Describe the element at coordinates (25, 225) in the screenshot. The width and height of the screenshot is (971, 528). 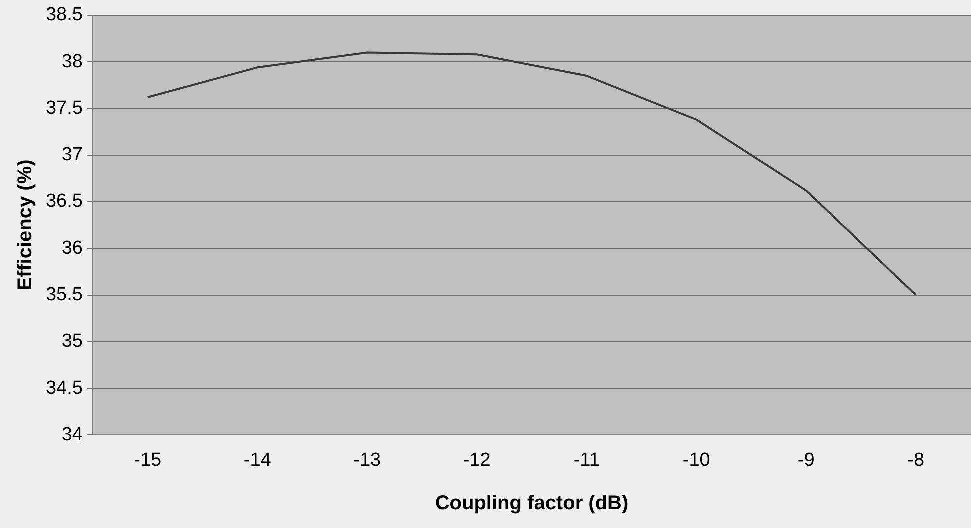
I see `y-axis-title: Efficiency (%)` at that location.